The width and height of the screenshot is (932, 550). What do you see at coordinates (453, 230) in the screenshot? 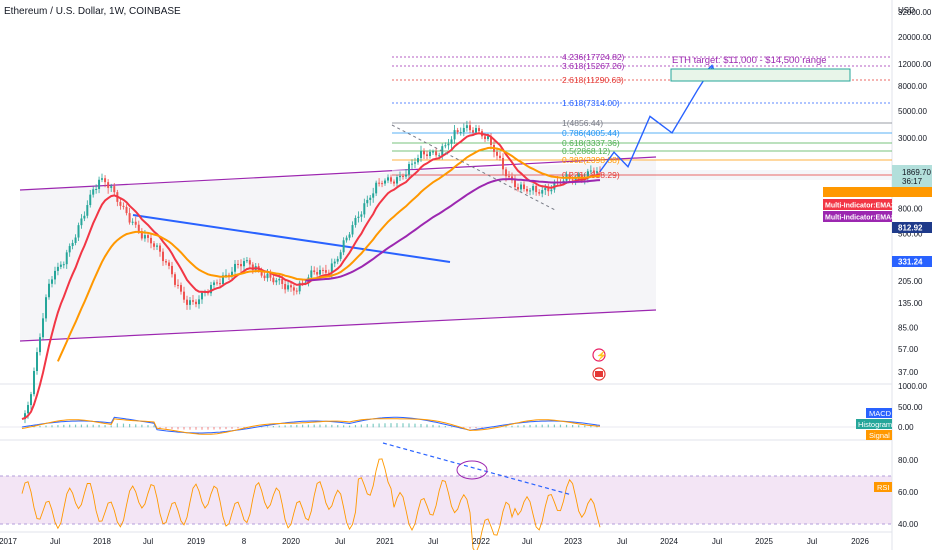
I see `ema-slow-line` at bounding box center [453, 230].